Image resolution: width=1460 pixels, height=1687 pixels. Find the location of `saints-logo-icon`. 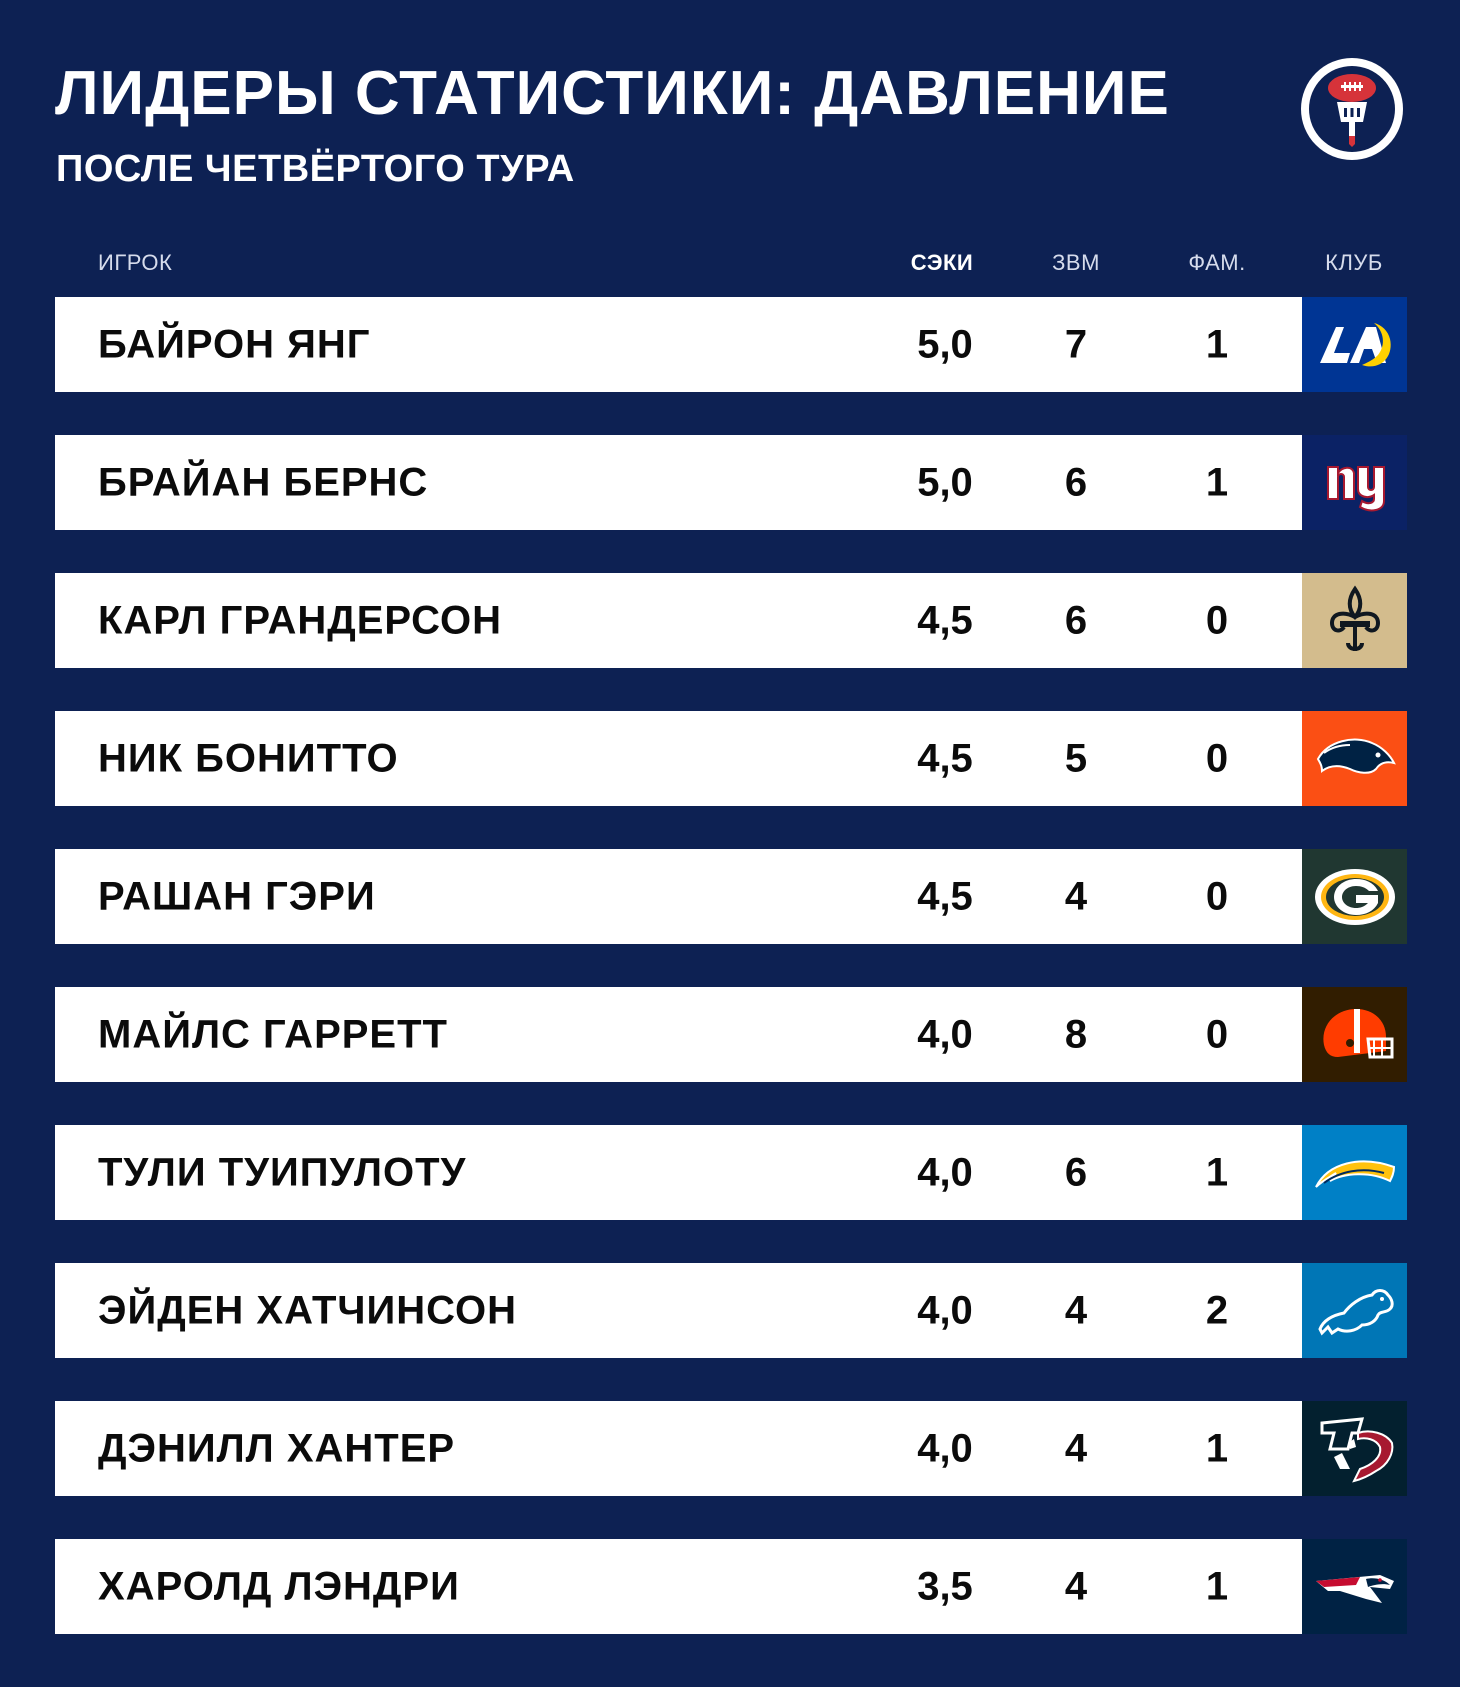

saints-logo-icon is located at coordinates (1354, 620).